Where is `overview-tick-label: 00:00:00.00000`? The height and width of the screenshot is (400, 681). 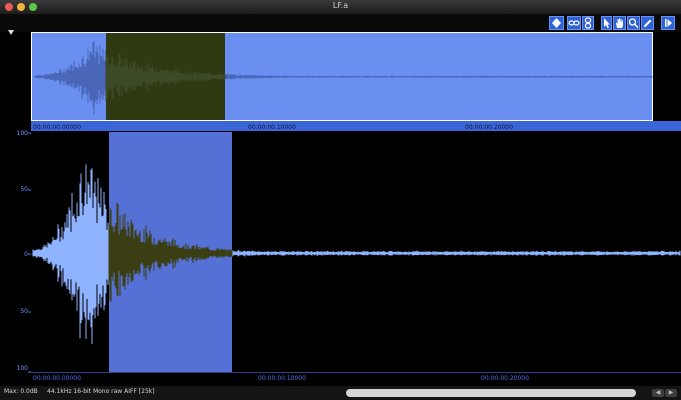
overview-tick-label: 00:00:00.00000 is located at coordinates (57, 127).